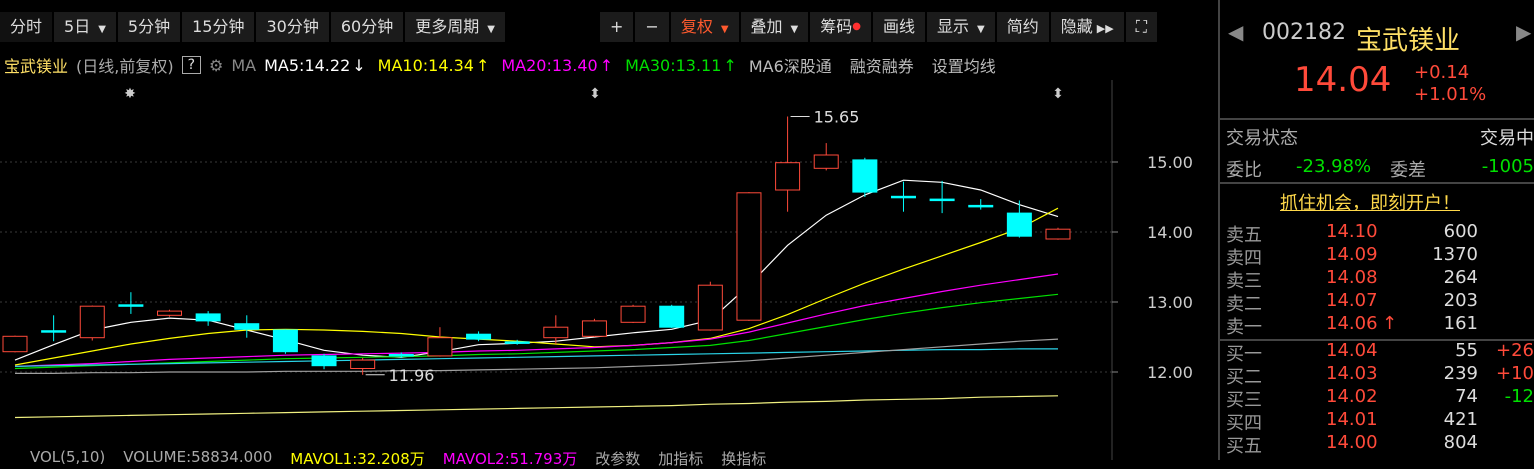  I want to click on divider, so click(1377, 183).